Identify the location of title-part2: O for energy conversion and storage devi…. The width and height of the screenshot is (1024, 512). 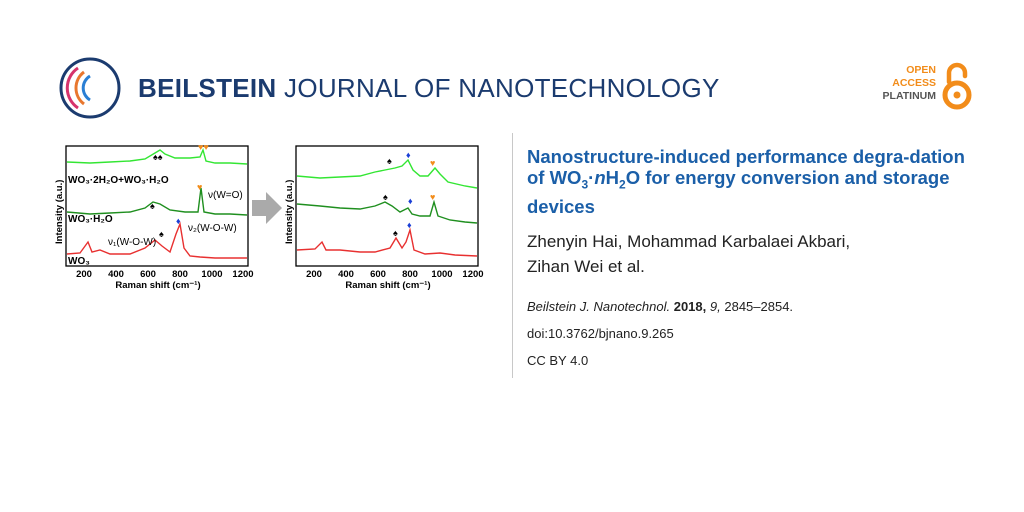
(738, 192).